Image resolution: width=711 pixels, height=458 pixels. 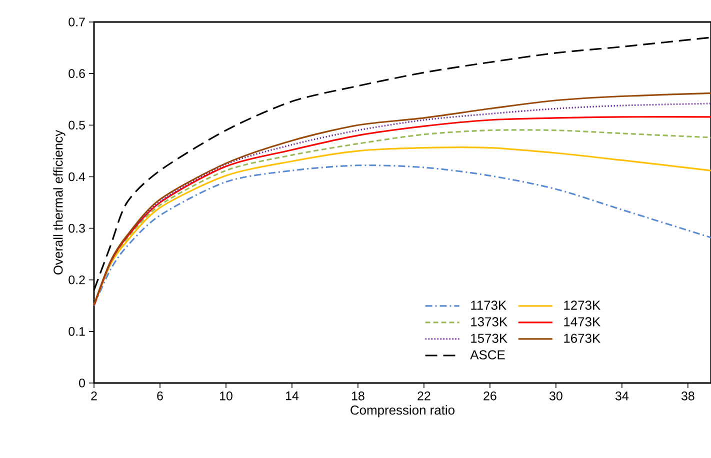 What do you see at coordinates (490, 396) in the screenshot?
I see `x-tick-label: 26` at bounding box center [490, 396].